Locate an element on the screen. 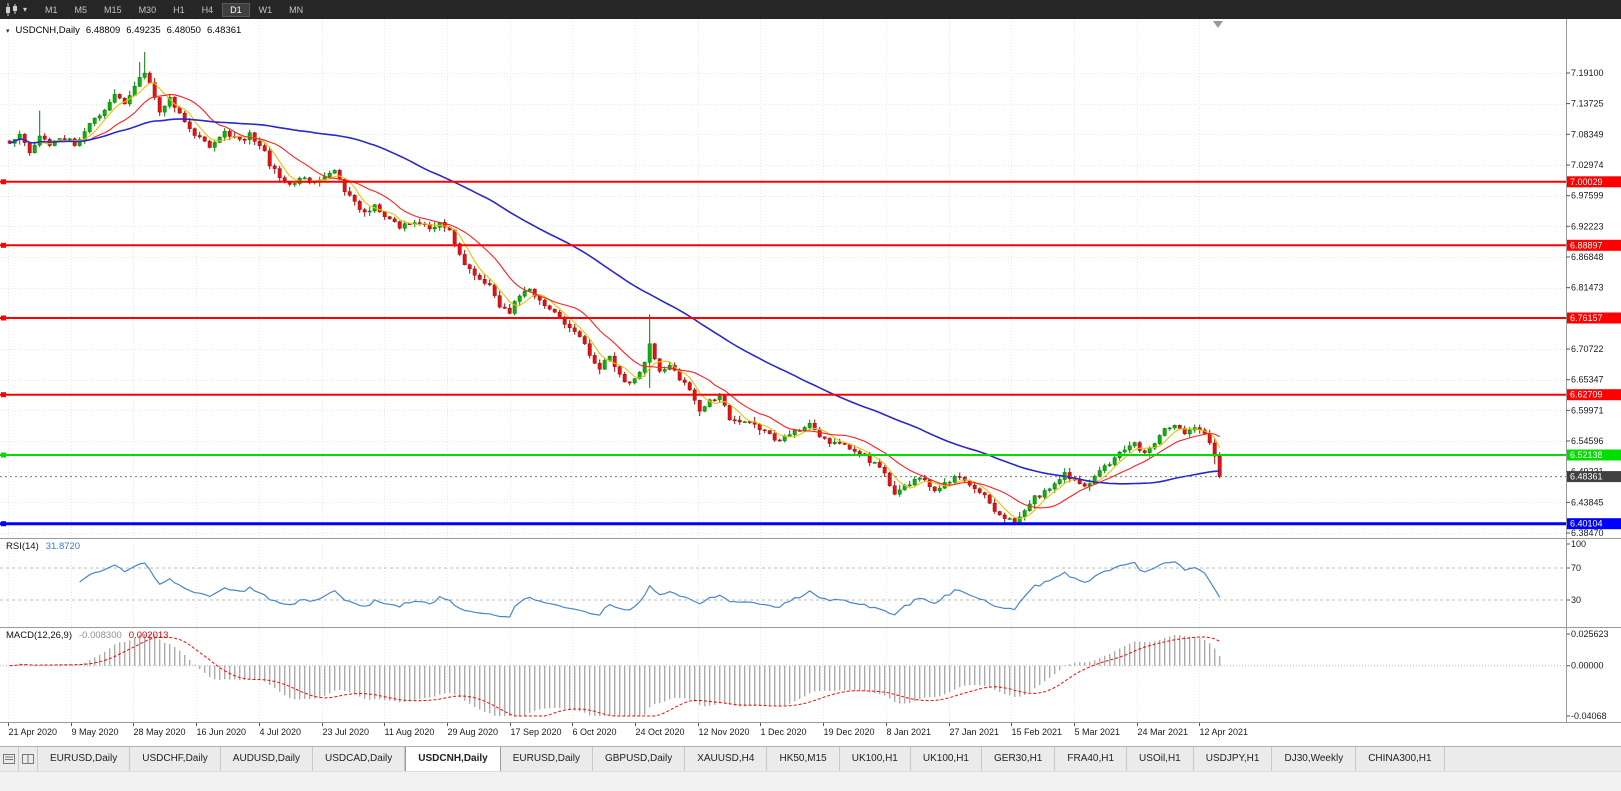 The height and width of the screenshot is (791, 1621). chart-symbol-label: USDCNH,Daily is located at coordinates (47, 30).